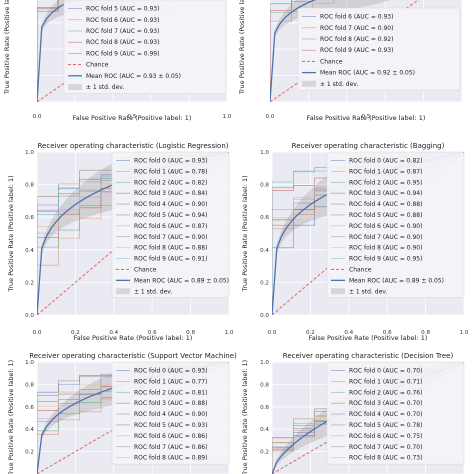 The image size is (474, 474). Describe the element at coordinates (170, 248) in the screenshot. I see `legend-label: ROC fold 8 (AUC = 0.88)` at that location.